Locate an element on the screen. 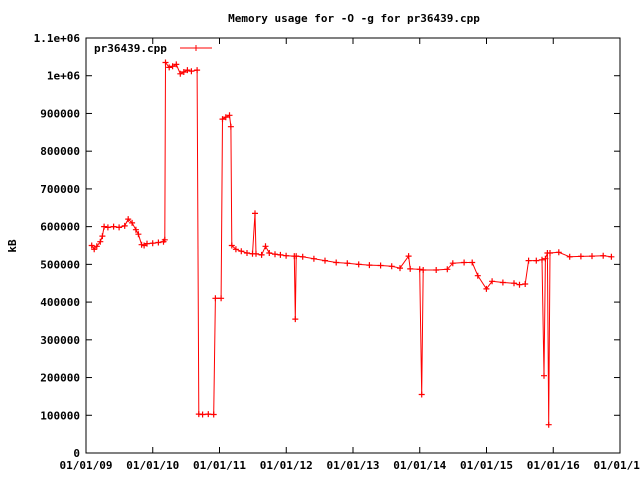 This screenshot has height=480, width=640. chart-title: Memory usage for -O -g for pr36439.cpp is located at coordinates (354, 18).